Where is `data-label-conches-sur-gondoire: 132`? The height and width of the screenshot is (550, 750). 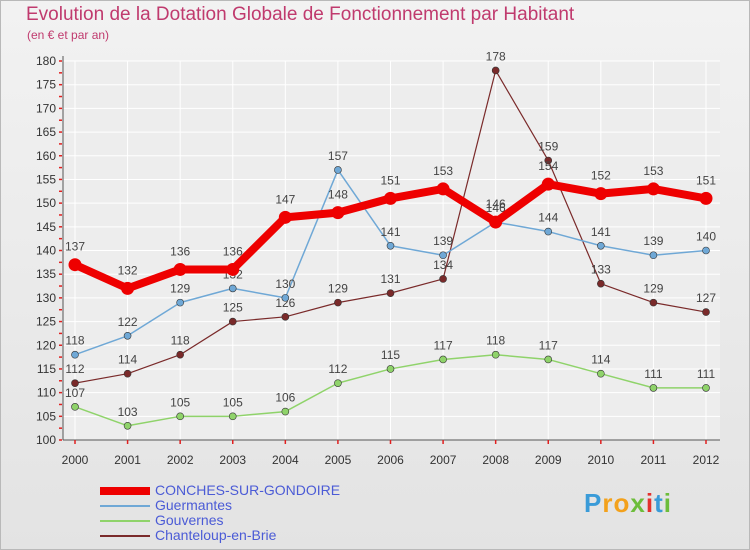
data-label-conches-sur-gondoire: 132 is located at coordinates (128, 270).